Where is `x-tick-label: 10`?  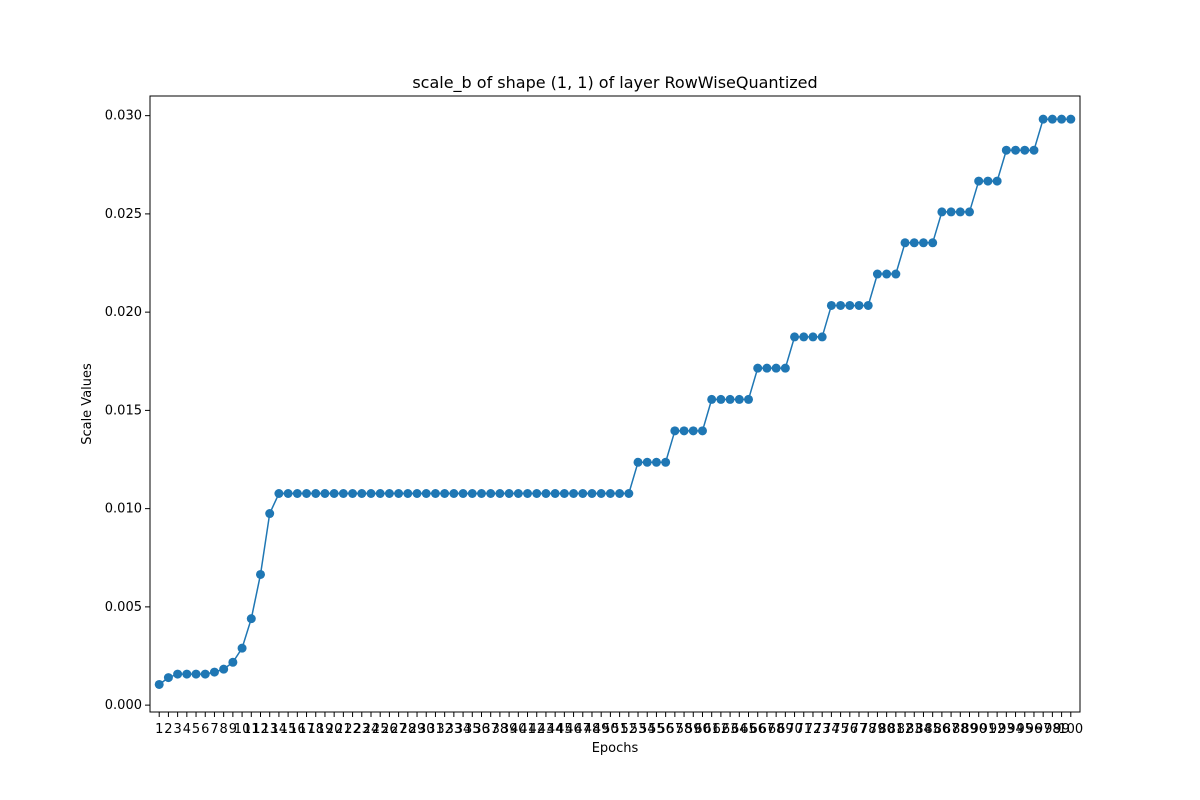
x-tick-label: 10 is located at coordinates (242, 729).